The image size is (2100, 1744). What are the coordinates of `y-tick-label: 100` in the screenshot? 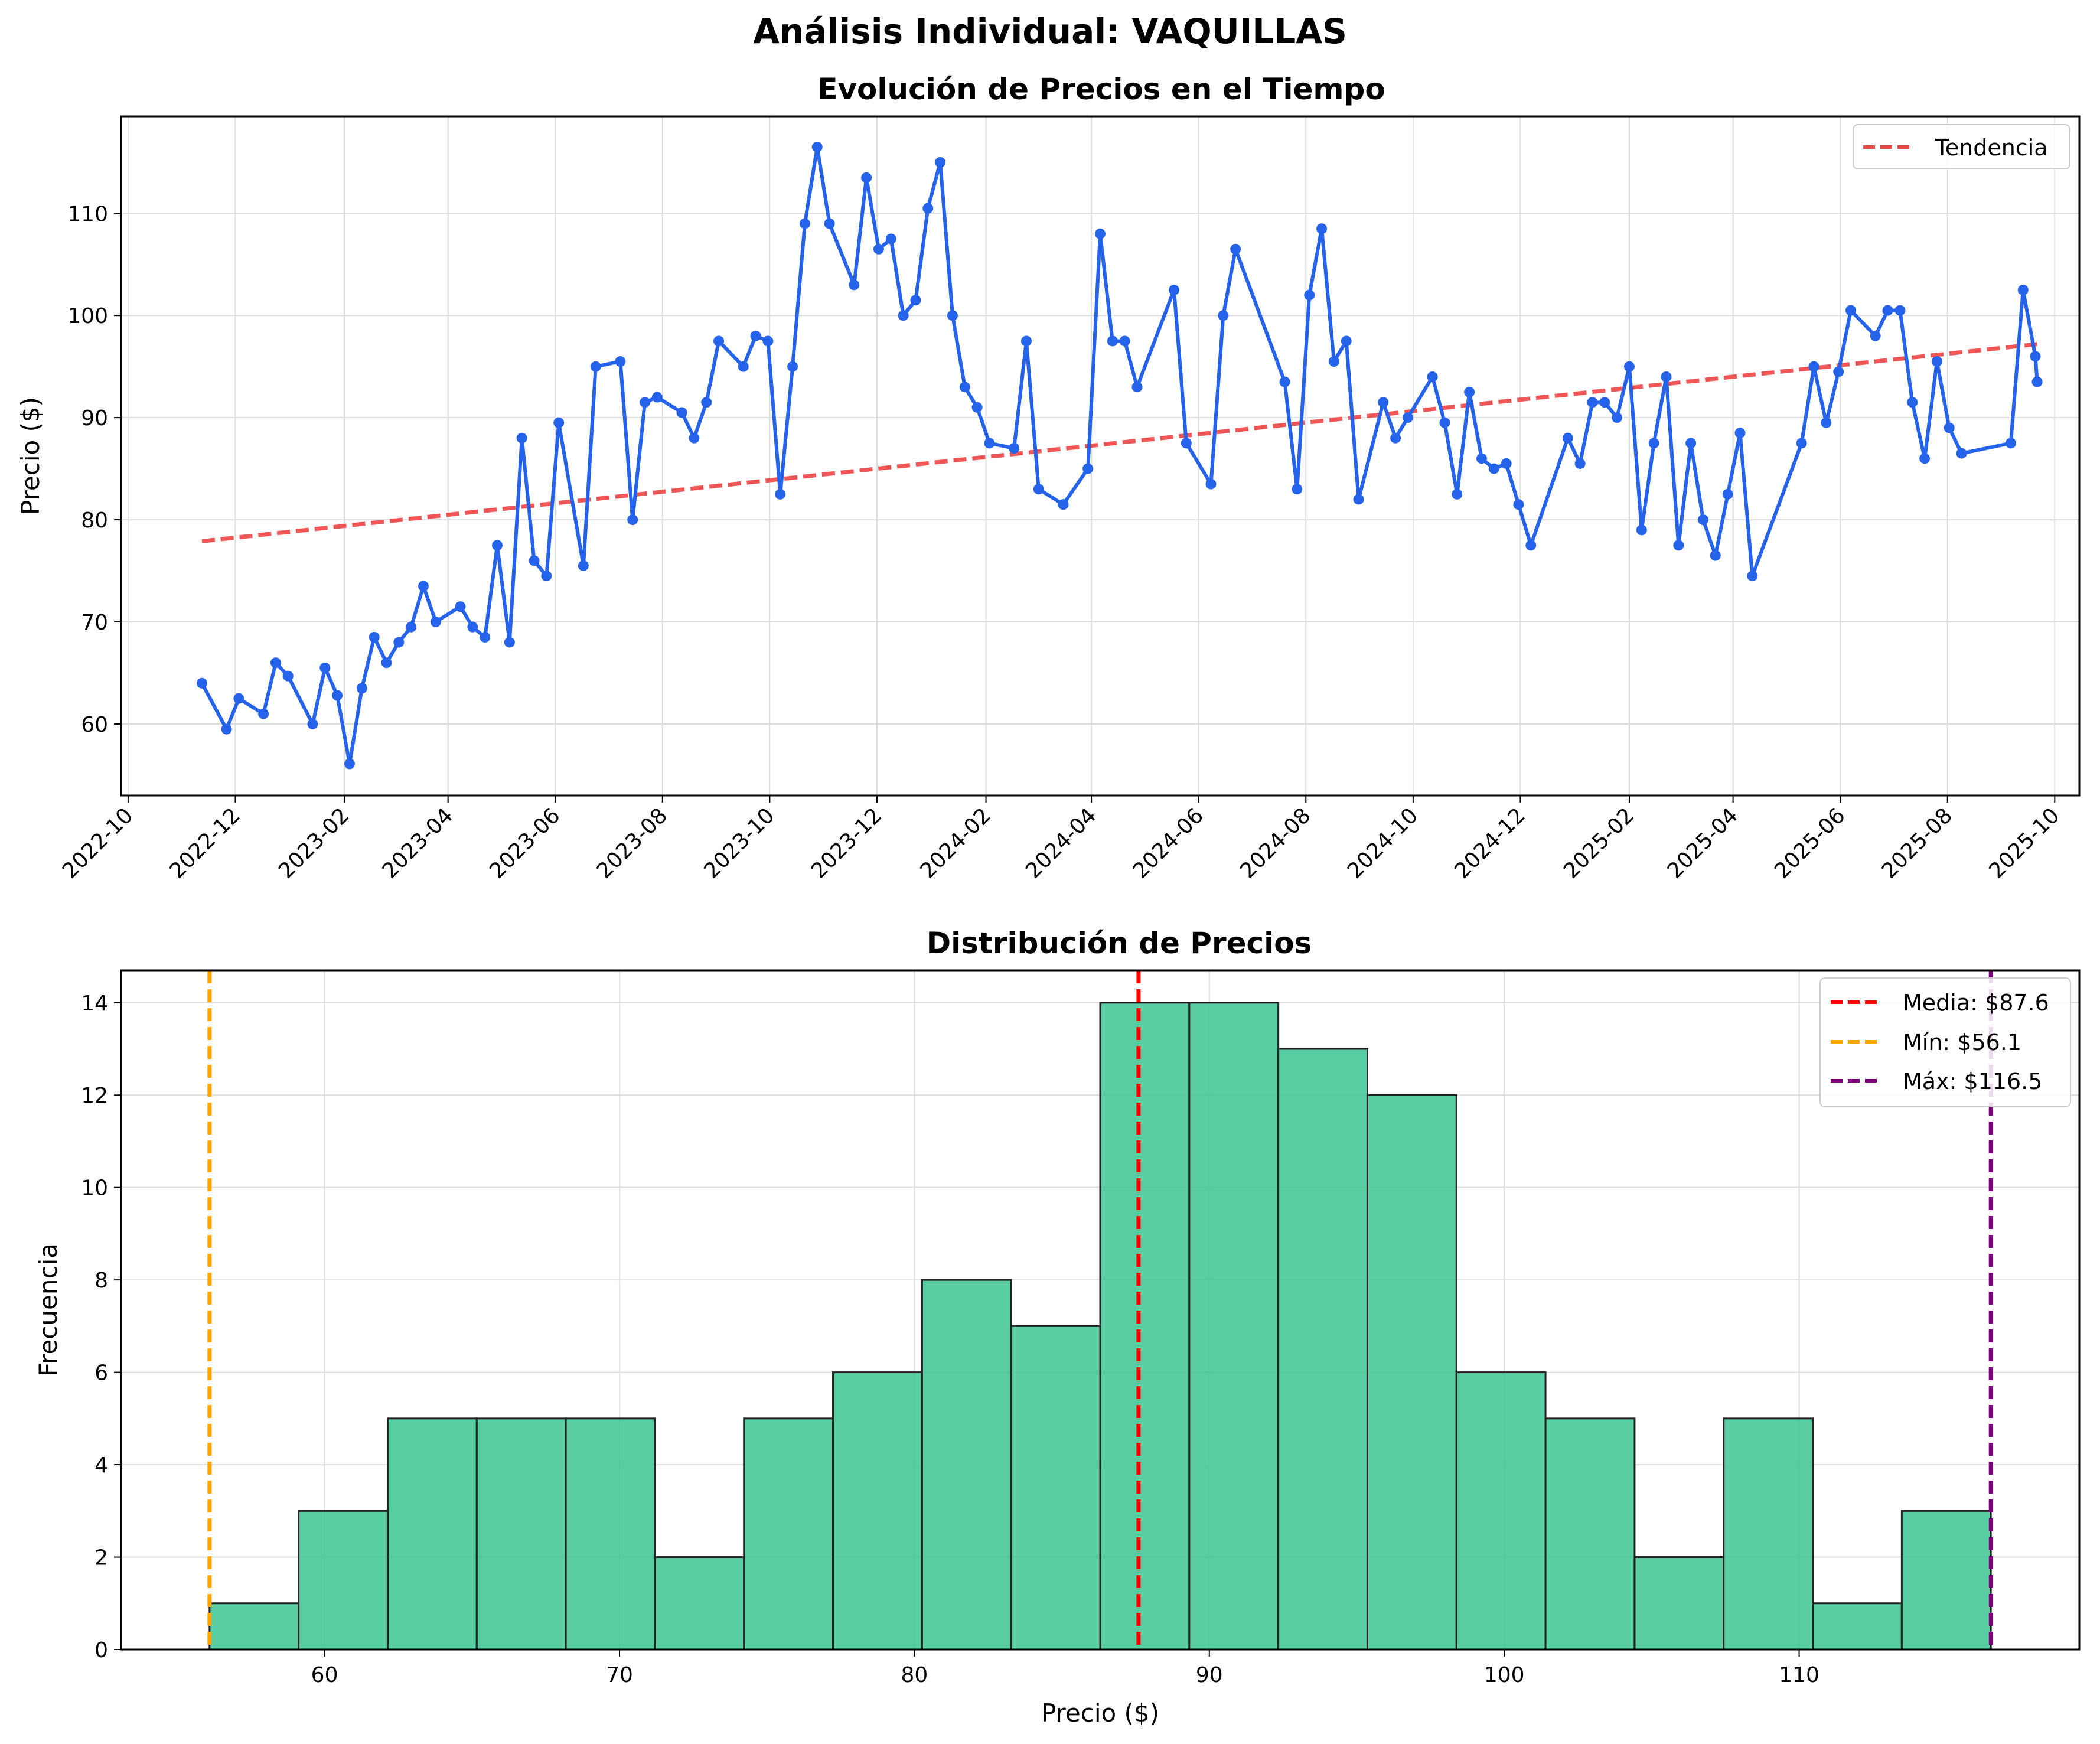 It's located at (87, 316).